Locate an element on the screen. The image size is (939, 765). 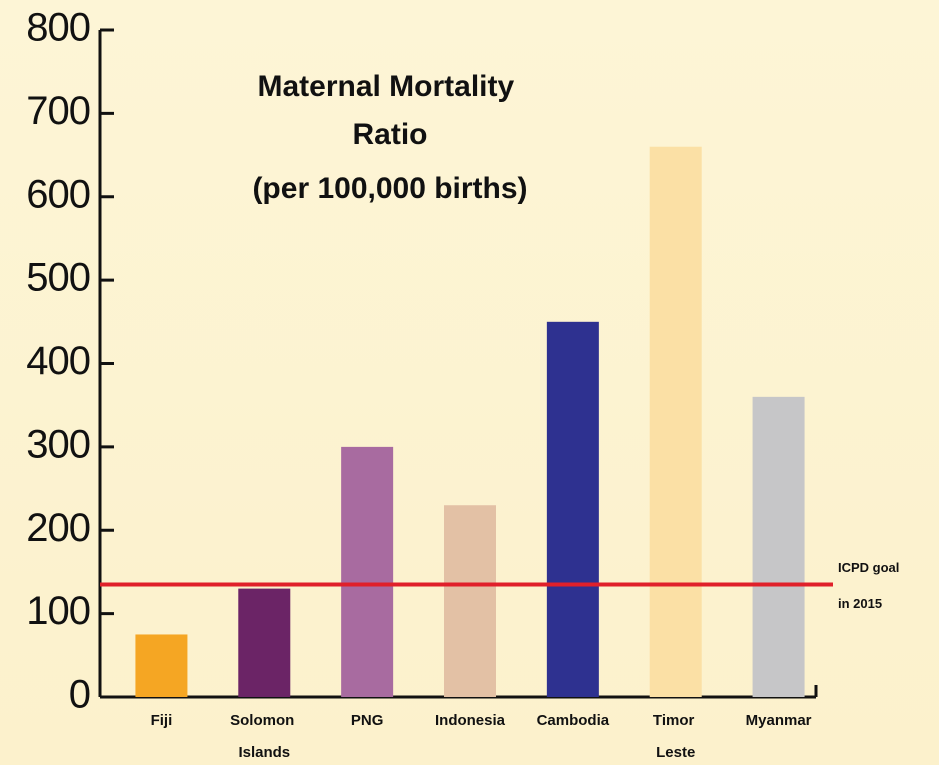
x-tick-label: Solomon Islands is located at coordinates (264, 736).